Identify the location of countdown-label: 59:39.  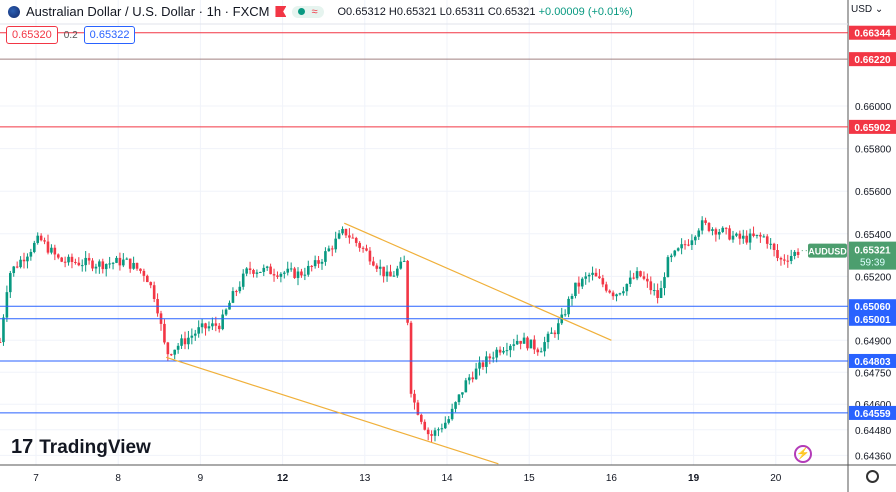
(872, 263).